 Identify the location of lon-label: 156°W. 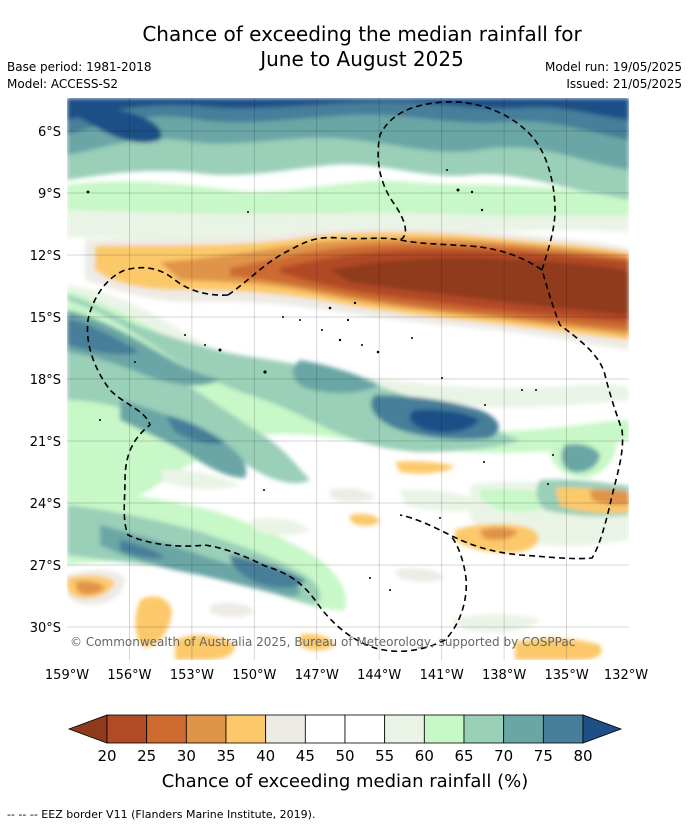
(129, 675).